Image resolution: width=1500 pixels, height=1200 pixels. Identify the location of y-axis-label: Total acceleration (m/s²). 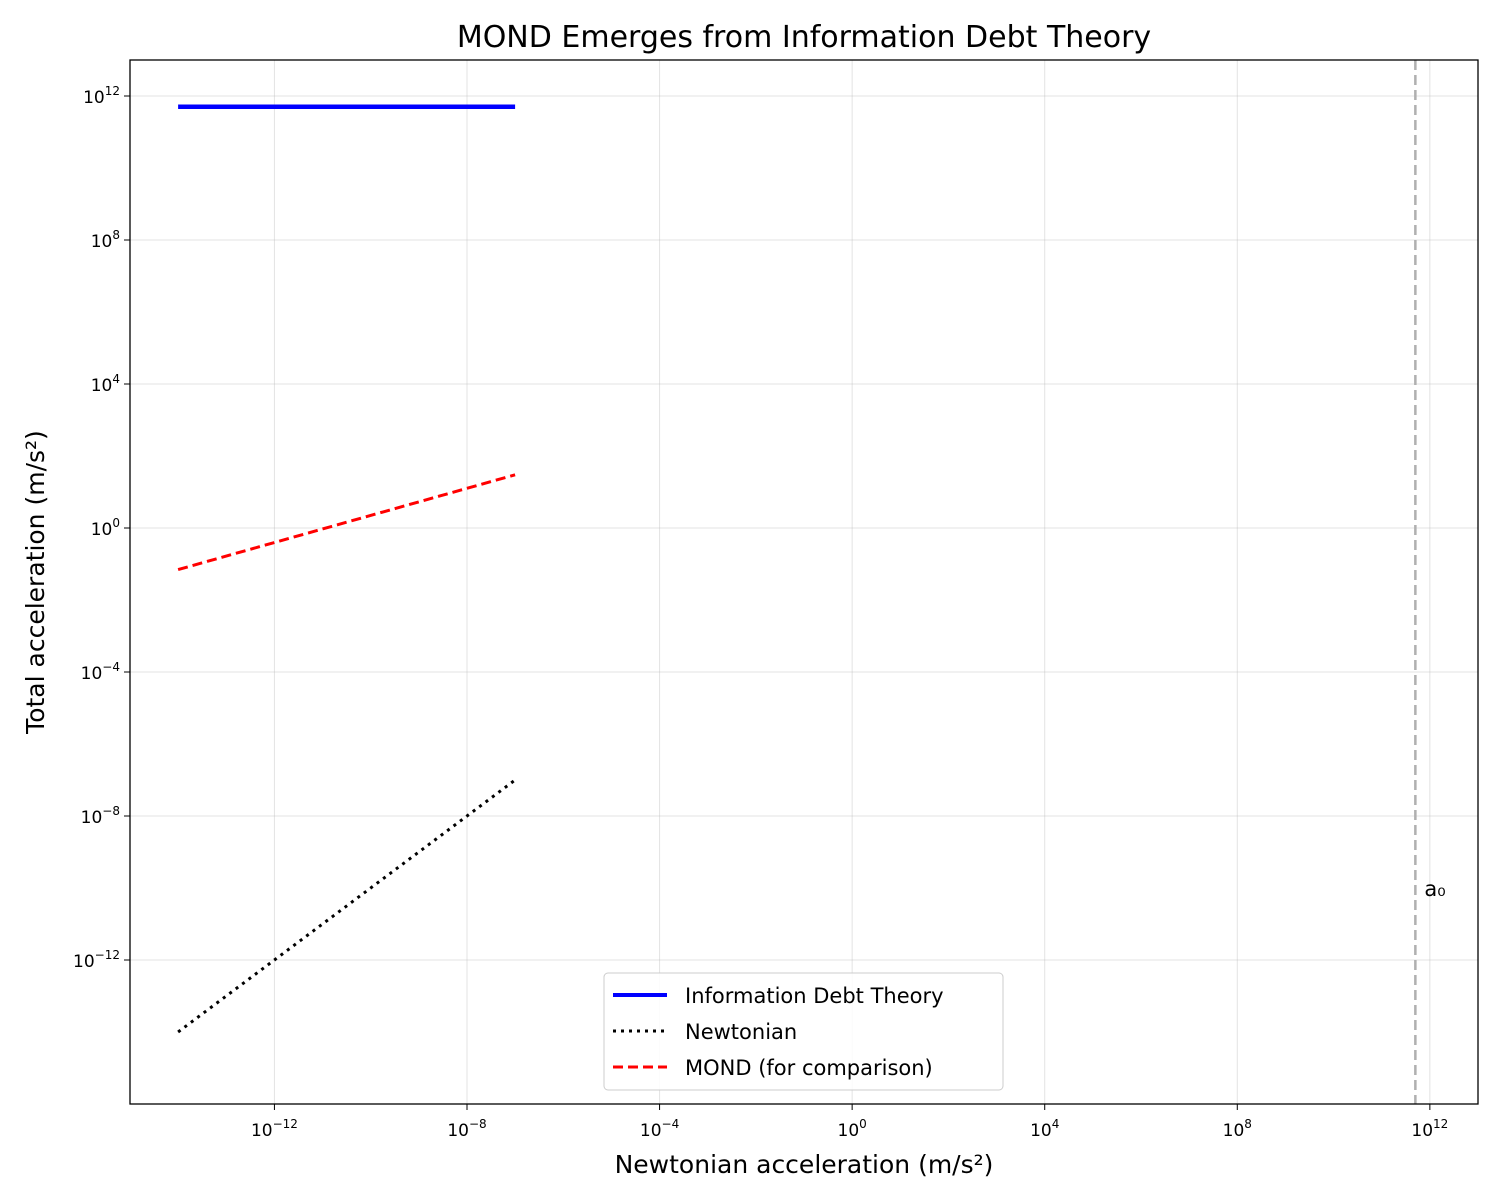
(35, 582).